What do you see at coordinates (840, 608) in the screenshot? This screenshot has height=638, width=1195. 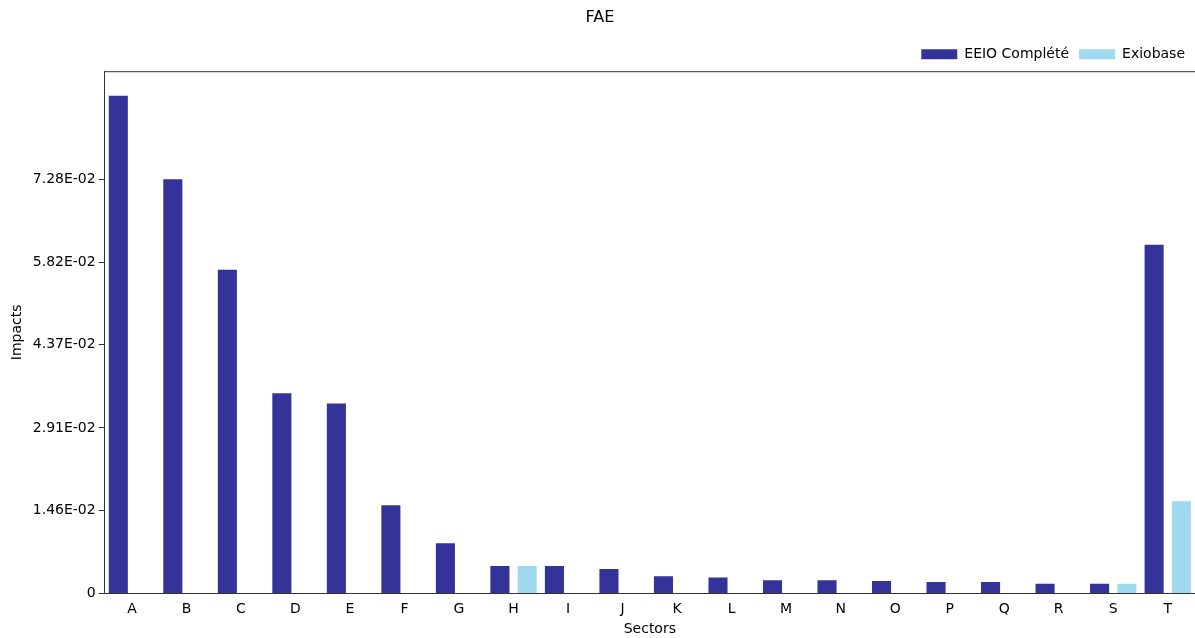 I see `x-tick-label: N` at bounding box center [840, 608].